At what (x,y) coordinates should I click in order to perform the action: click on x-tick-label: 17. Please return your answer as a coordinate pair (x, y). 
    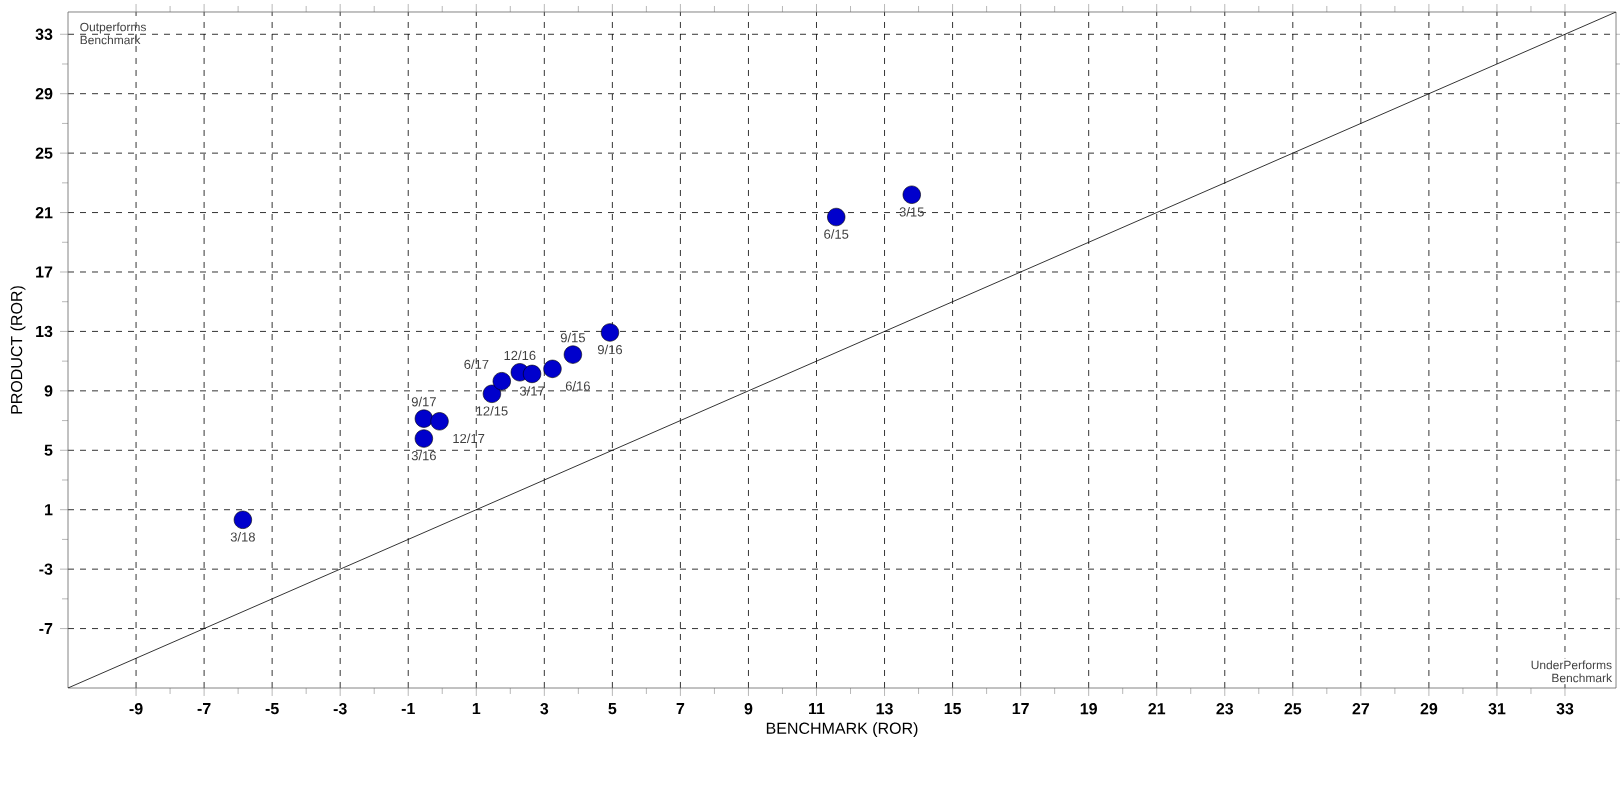
    Looking at the image, I should click on (1020, 709).